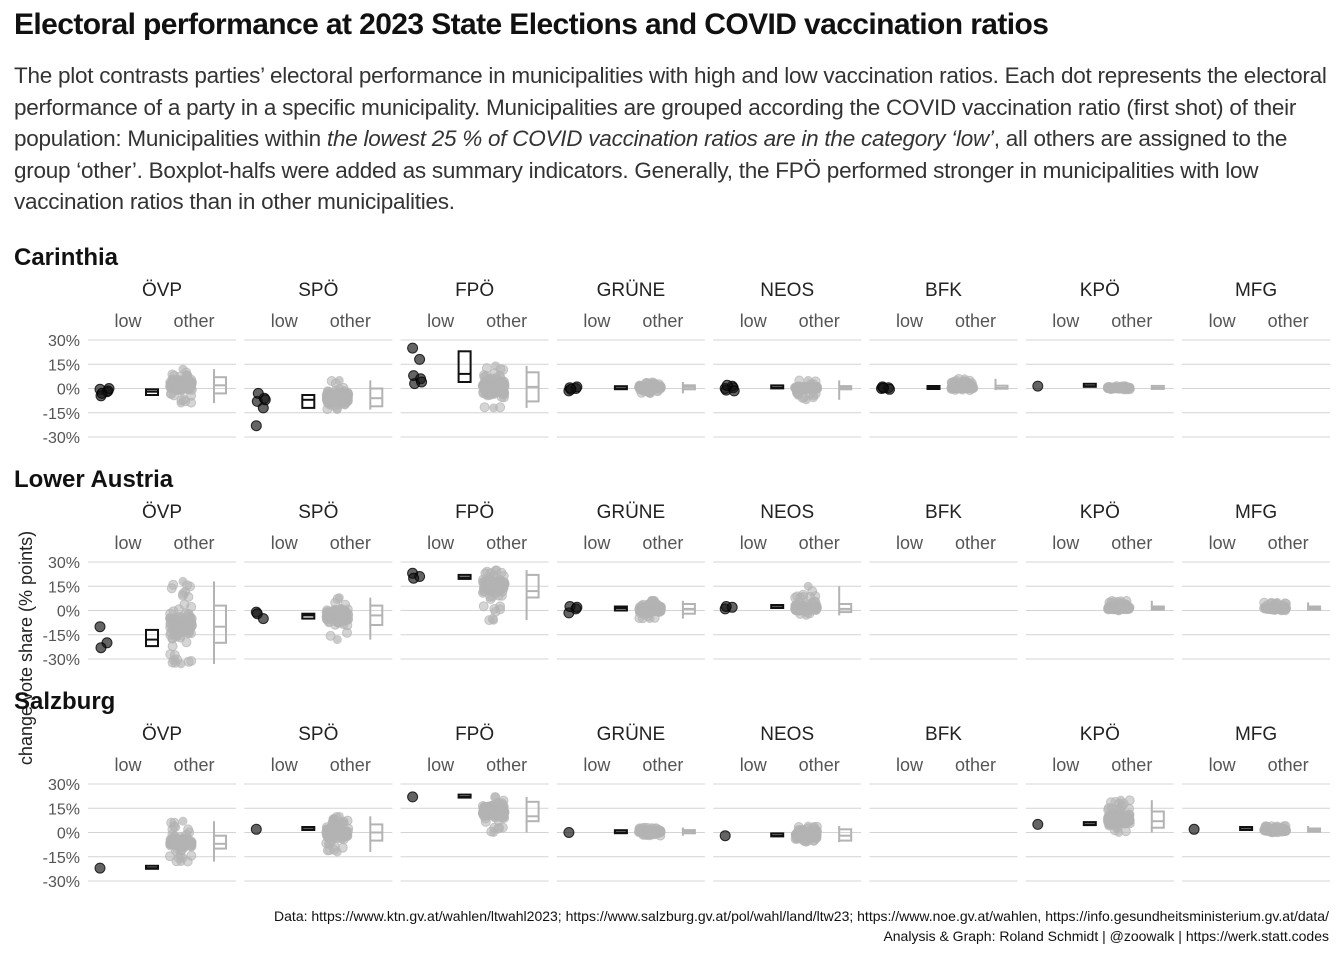 The image size is (1344, 960). I want to click on facet-party-label: ÖVP, so click(162, 290).